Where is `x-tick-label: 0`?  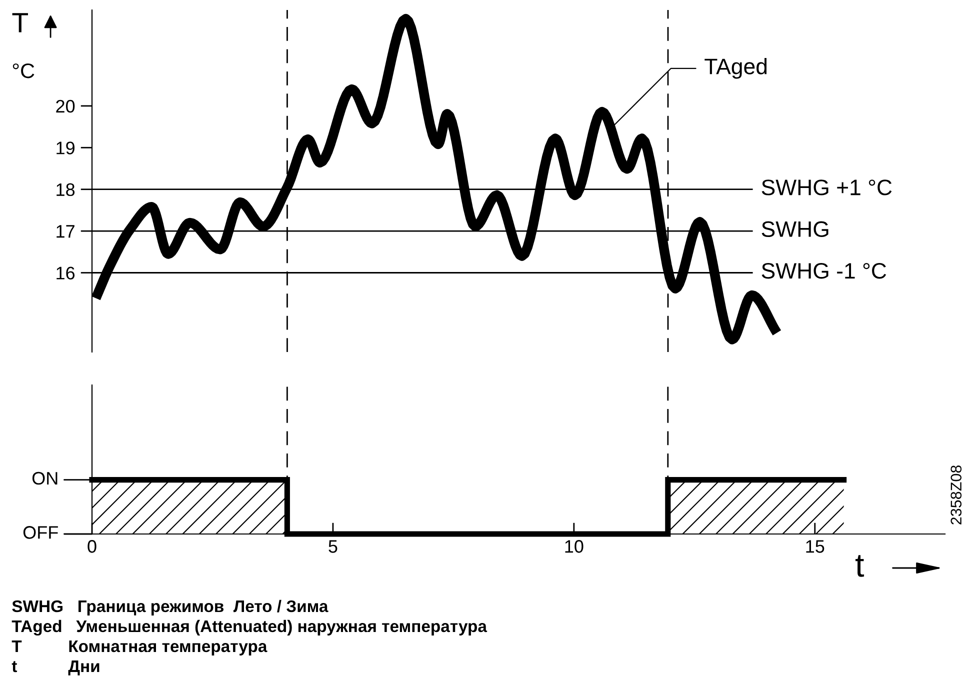
x-tick-label: 0 is located at coordinates (92, 546).